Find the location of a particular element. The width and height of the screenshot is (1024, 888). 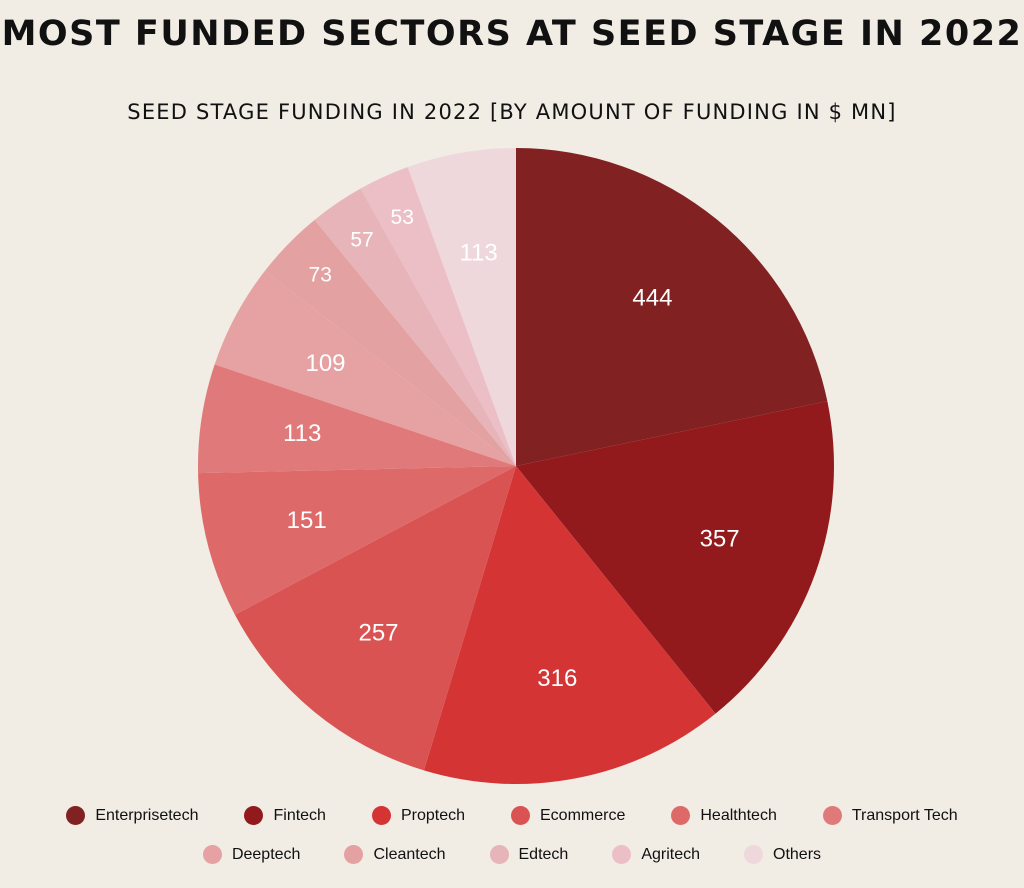

legend-label: Healthtech is located at coordinates (738, 815).